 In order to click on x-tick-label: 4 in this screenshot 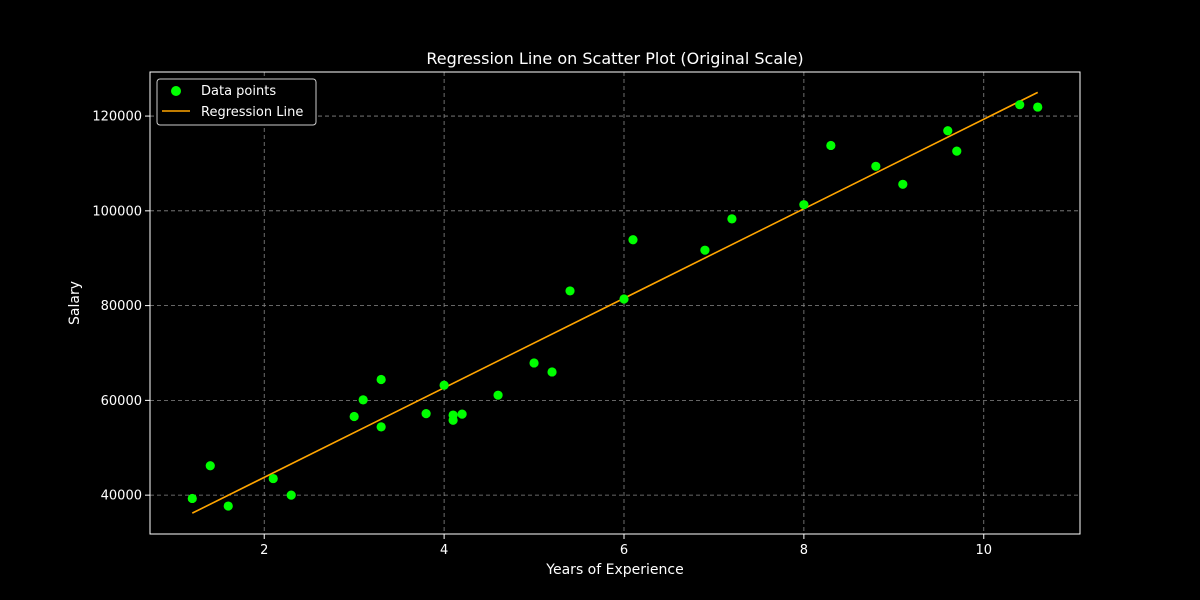, I will do `click(444, 550)`.